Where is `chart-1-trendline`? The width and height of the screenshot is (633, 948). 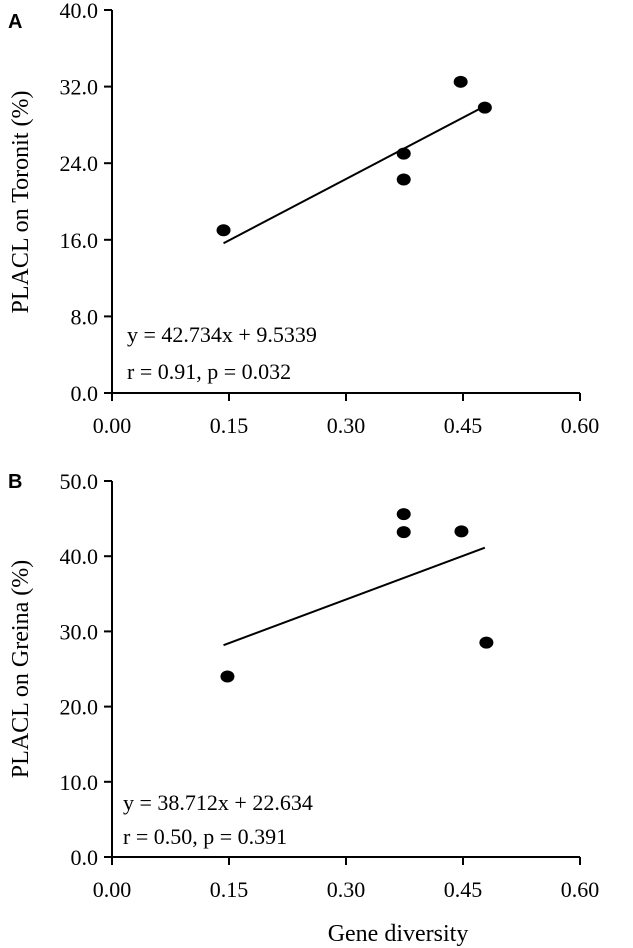 chart-1-trendline is located at coordinates (354, 596).